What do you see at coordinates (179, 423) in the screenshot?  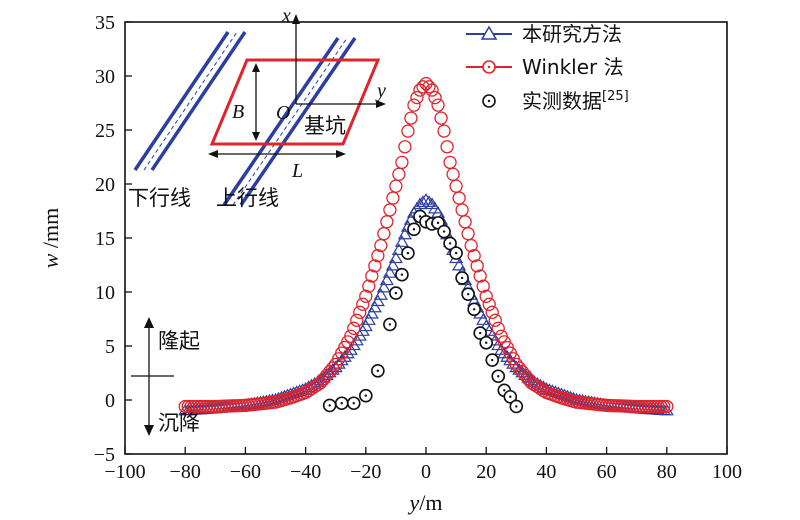 I see `settle-label: 沉降` at bounding box center [179, 423].